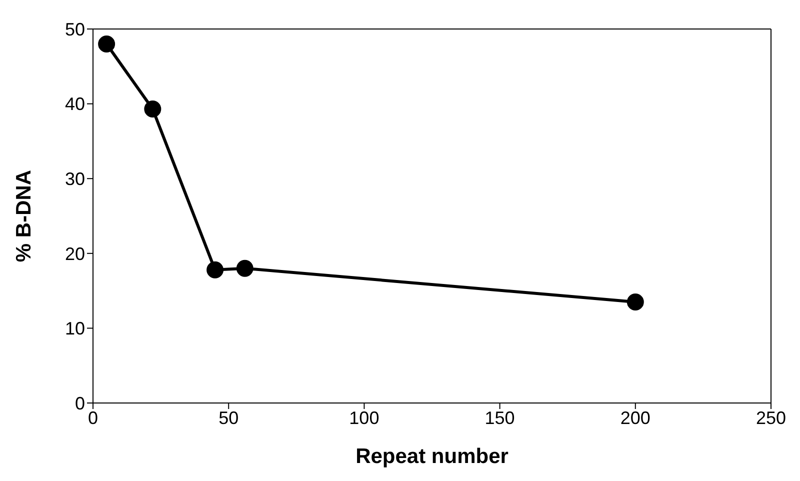 This screenshot has height=481, width=800. What do you see at coordinates (24, 216) in the screenshot?
I see `y-axis-title: % B-DNA` at bounding box center [24, 216].